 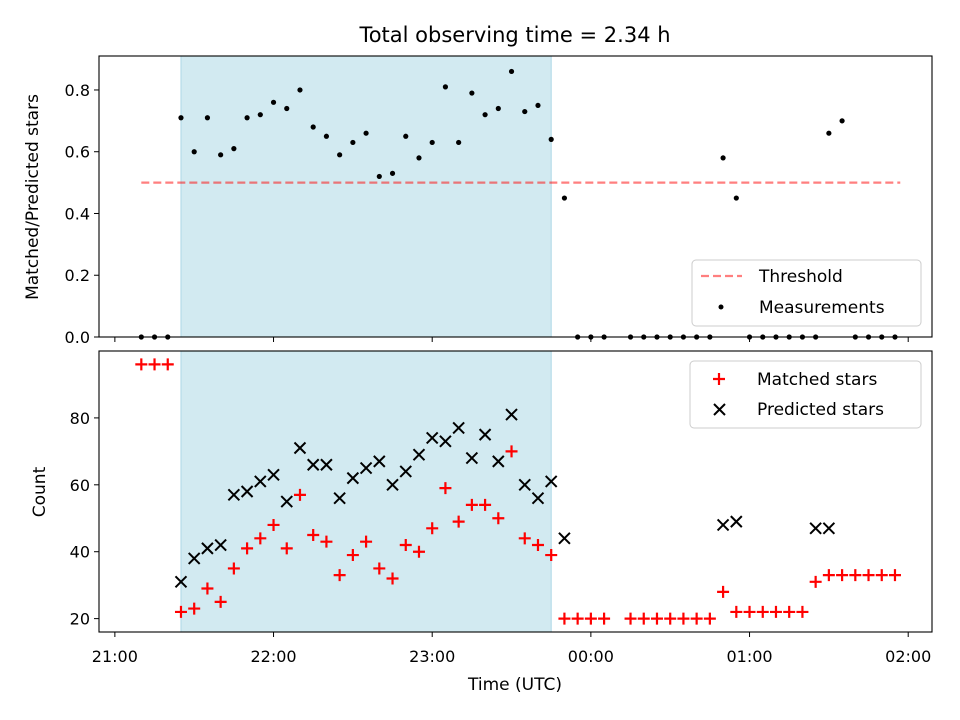 I want to click on x-tick-label: 00:00, so click(x=591, y=656).